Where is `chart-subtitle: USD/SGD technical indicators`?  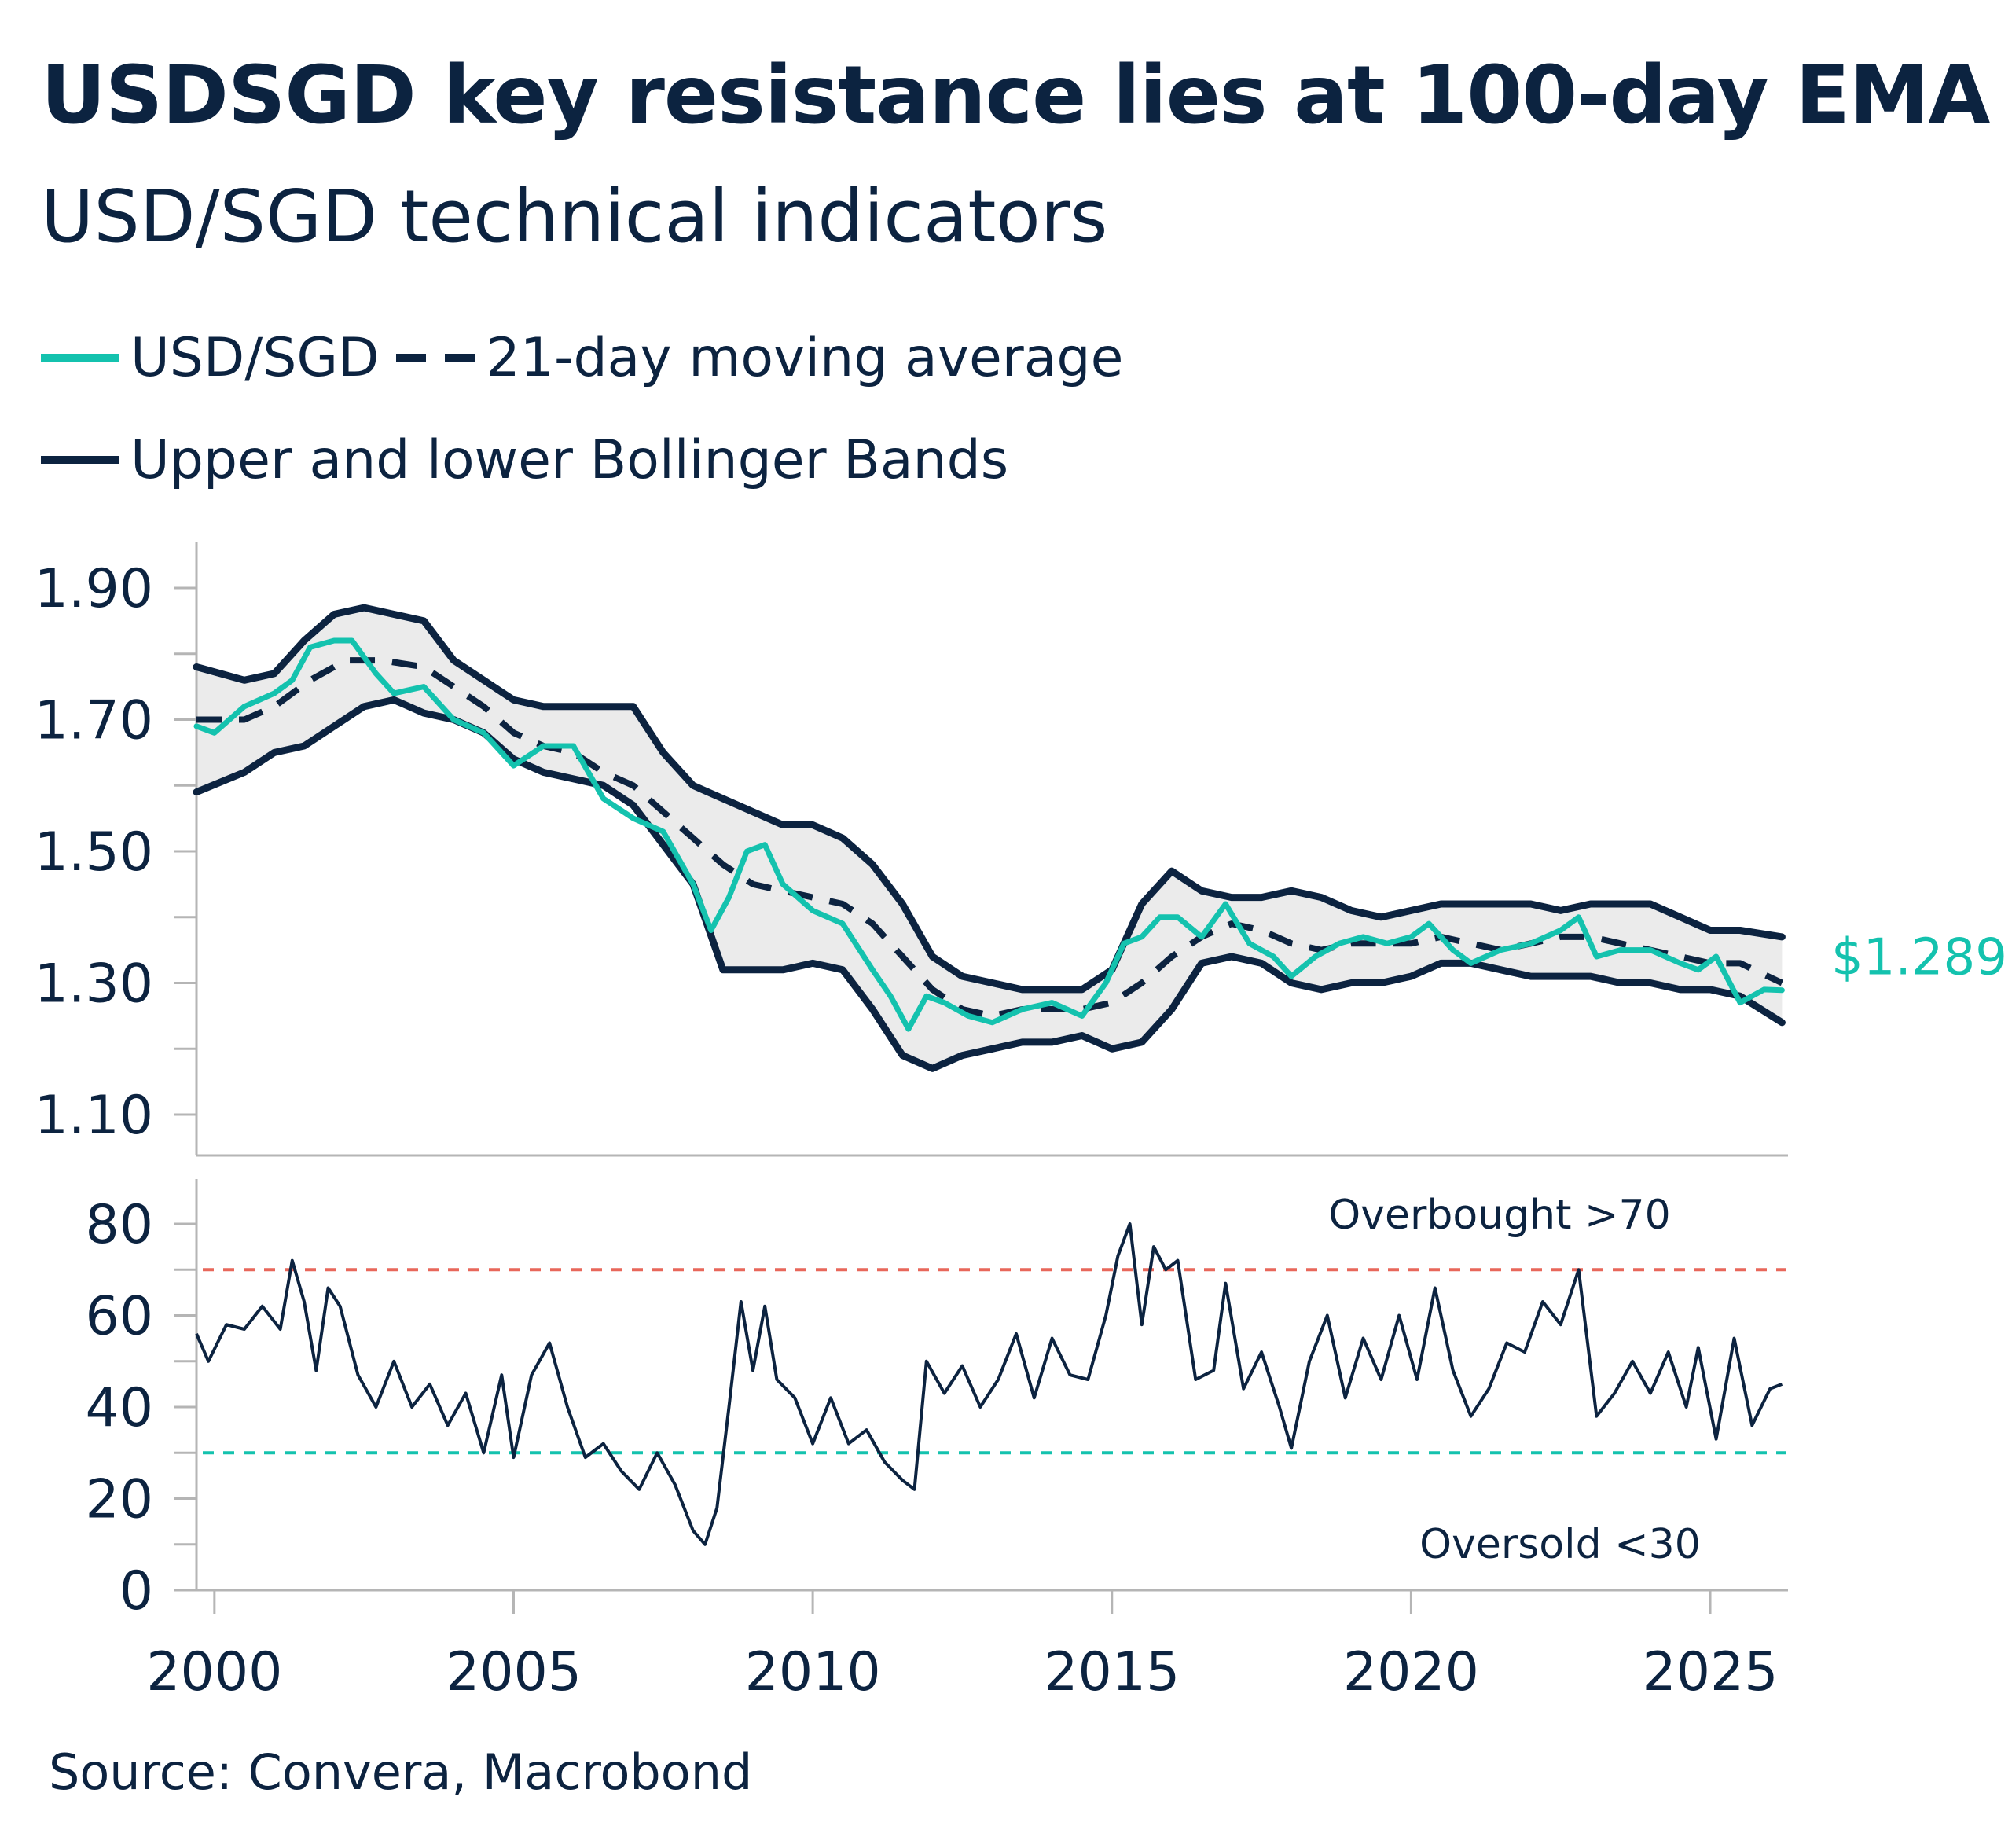 chart-subtitle: USD/SGD technical indicators is located at coordinates (574, 217).